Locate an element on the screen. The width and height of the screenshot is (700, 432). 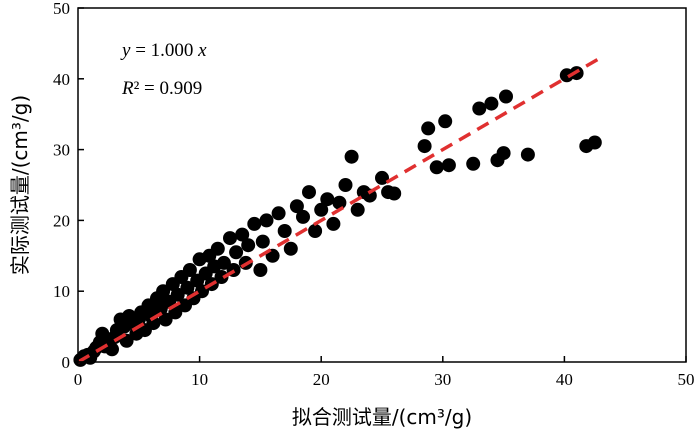
y-tick-label: 20 is located at coordinates (61, 220).